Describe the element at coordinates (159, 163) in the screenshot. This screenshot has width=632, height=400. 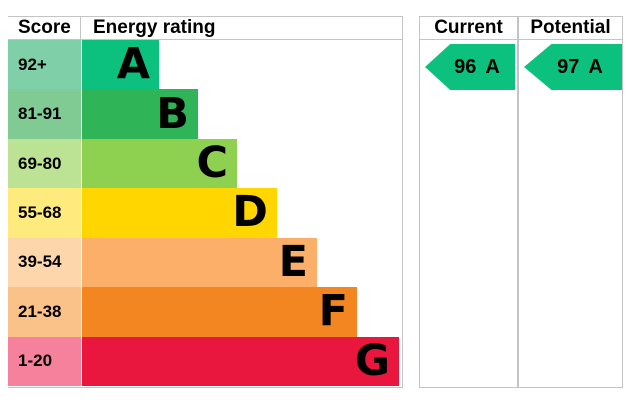
I see `band-bar-c: C` at that location.